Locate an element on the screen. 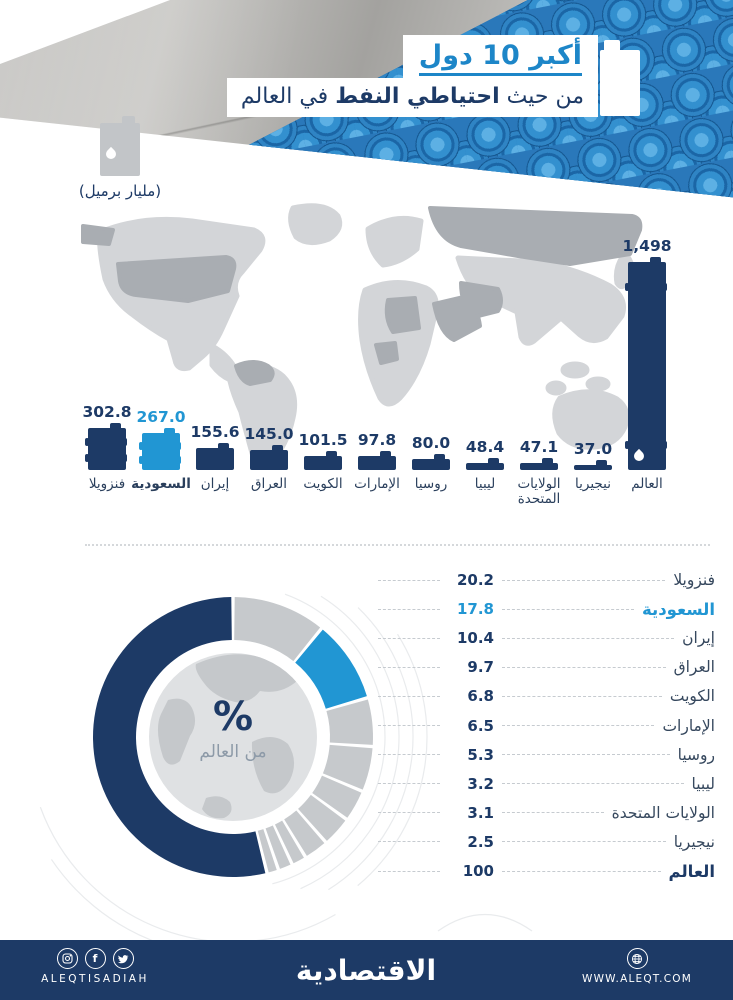 This screenshot has height=1000, width=733. legend-value-2: 10.4 is located at coordinates (475, 638).